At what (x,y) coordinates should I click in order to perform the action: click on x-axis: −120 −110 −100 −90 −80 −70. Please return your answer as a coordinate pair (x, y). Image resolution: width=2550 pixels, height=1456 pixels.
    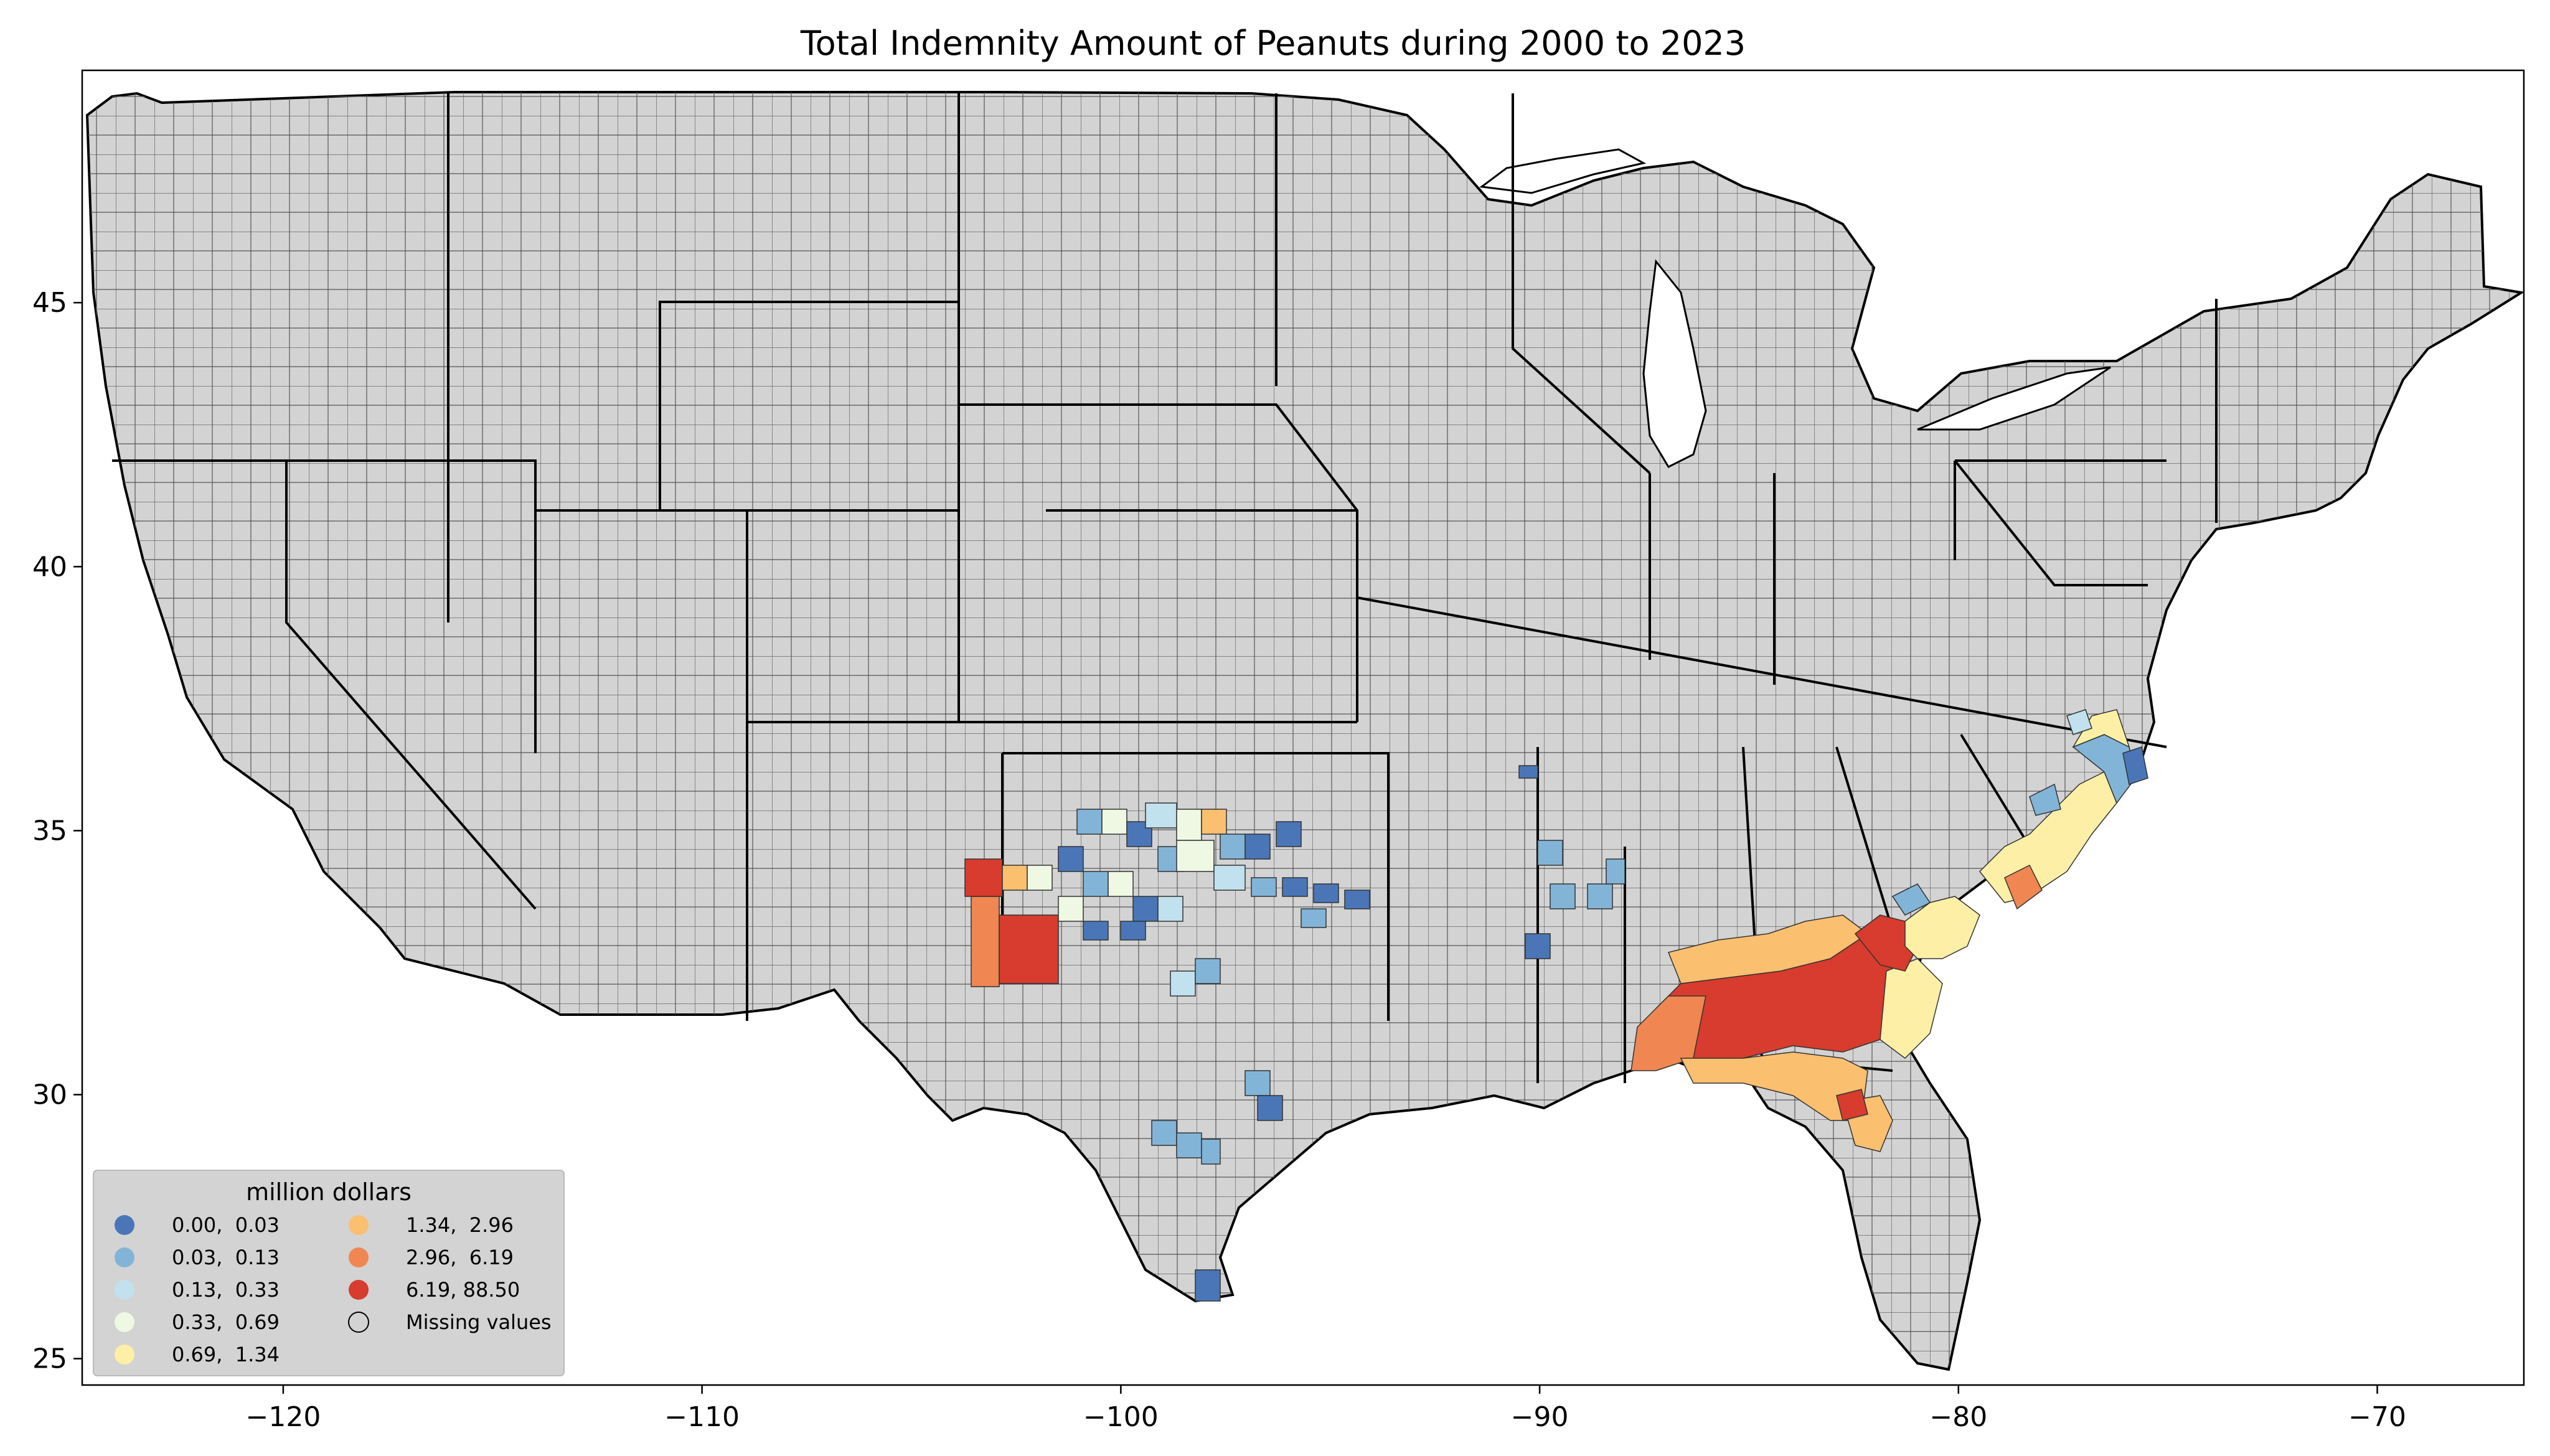
    Looking at the image, I should click on (1325, 1409).